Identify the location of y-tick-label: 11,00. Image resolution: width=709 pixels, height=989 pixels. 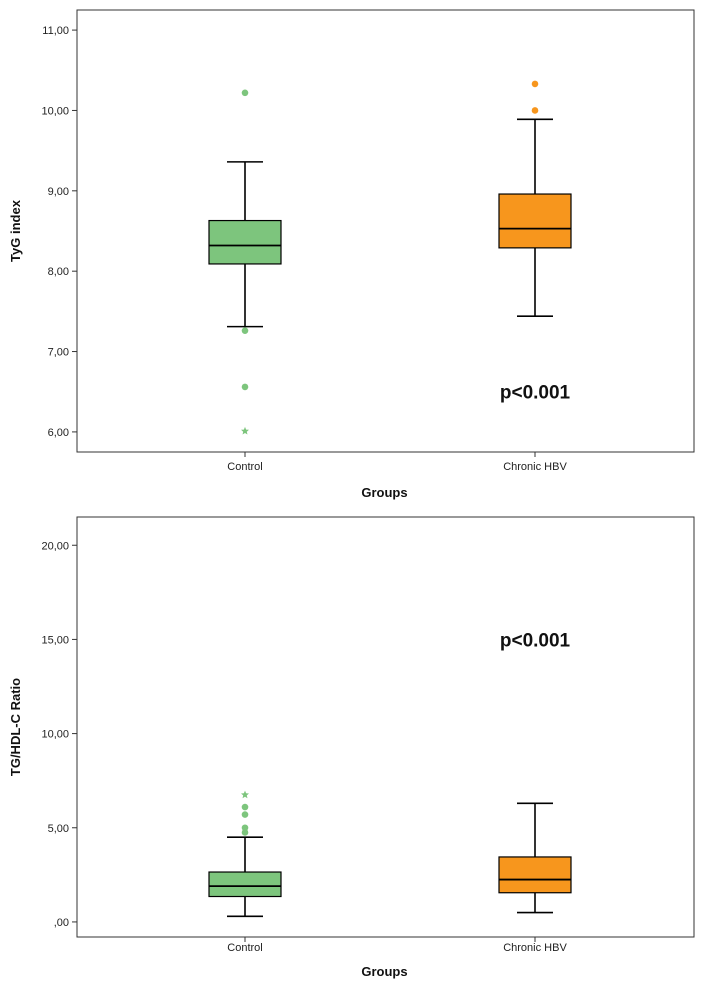
(55, 31).